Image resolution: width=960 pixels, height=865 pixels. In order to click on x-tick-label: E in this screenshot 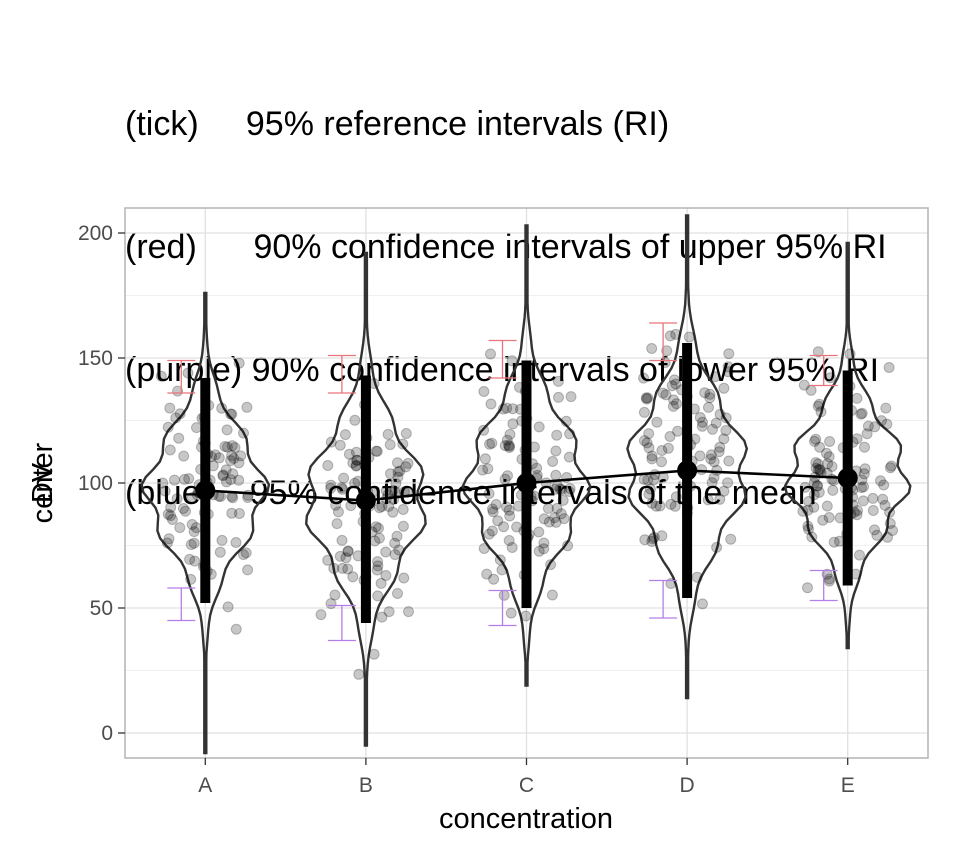, I will do `click(848, 785)`.